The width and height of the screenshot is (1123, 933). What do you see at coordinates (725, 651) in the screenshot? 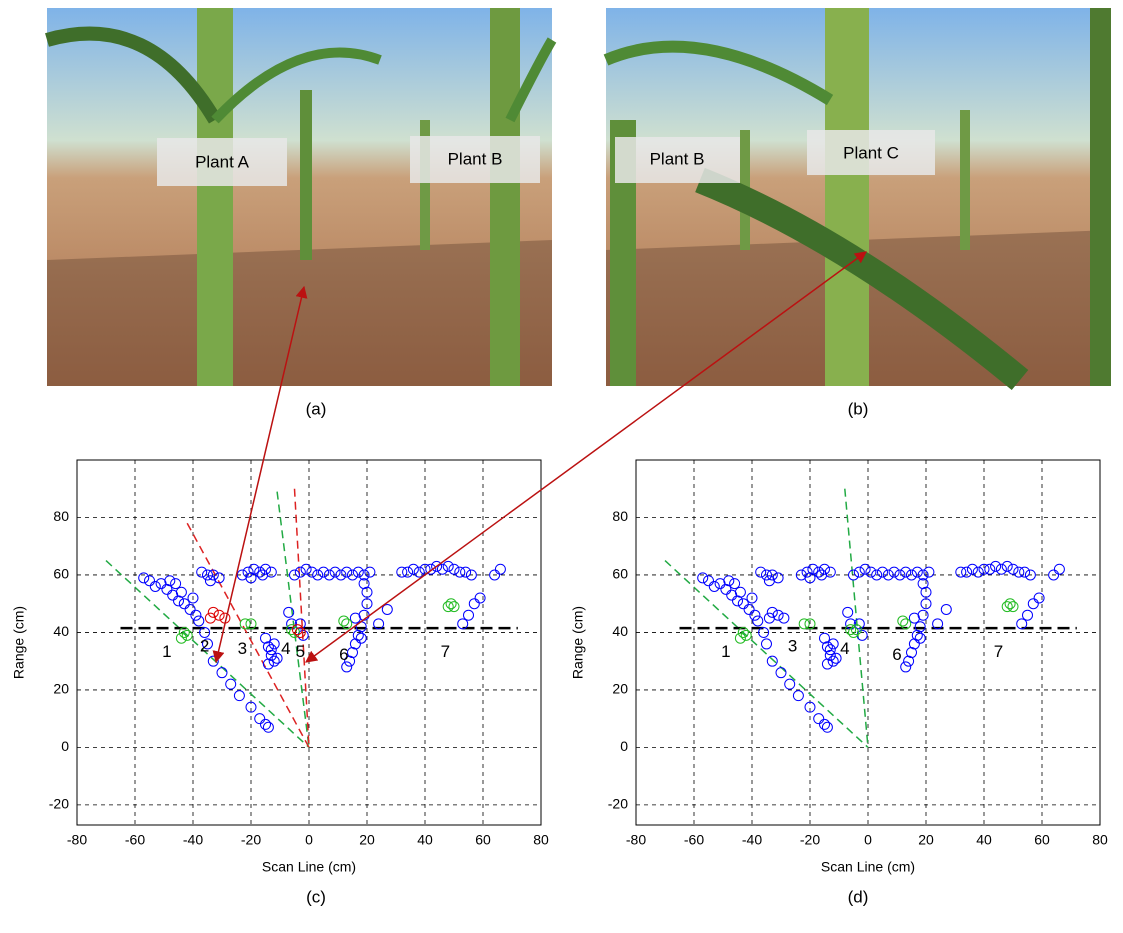
I see `cluster-label: 1` at bounding box center [725, 651].